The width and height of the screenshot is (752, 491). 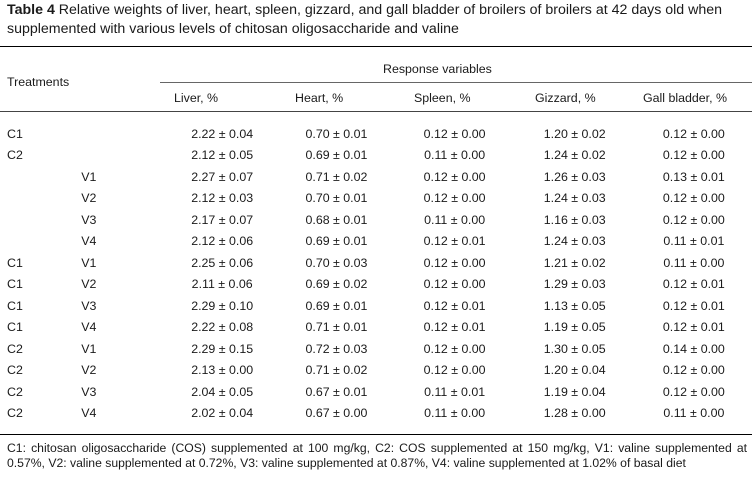 I want to click on cell-gall-bladder: 0.11 ± 0.01, so click(x=694, y=241).